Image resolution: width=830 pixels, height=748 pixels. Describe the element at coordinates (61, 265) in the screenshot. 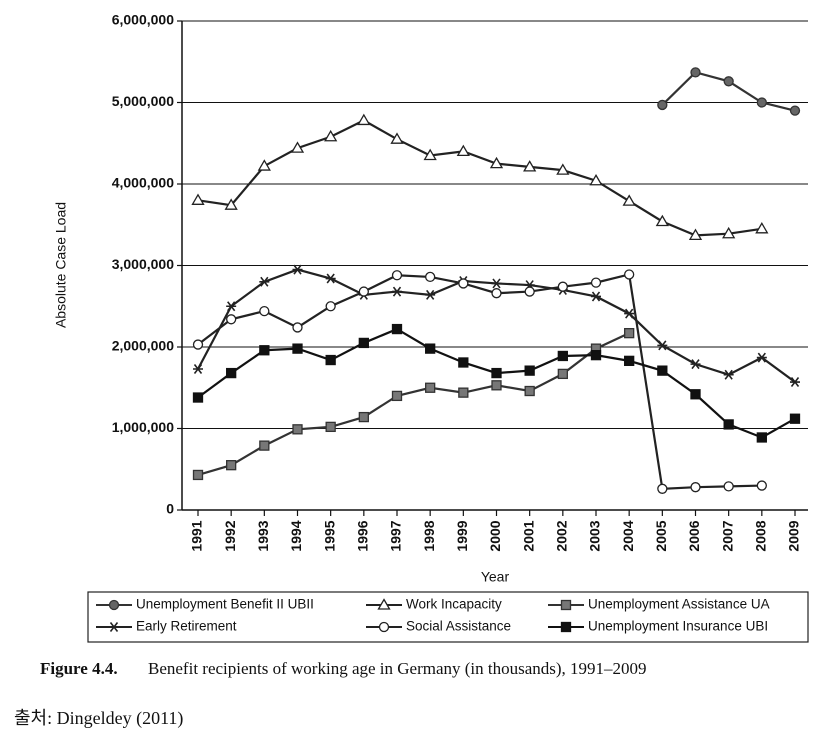

I see `y-axis-label: Absolute Case Load` at that location.